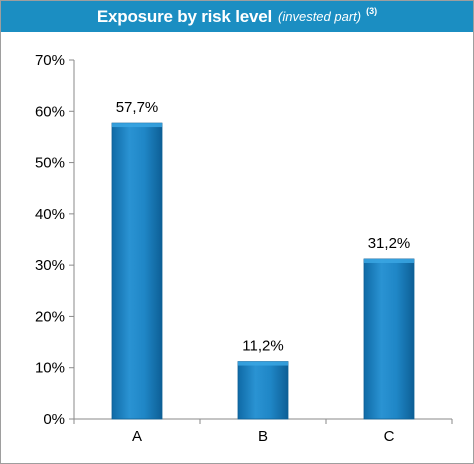  I want to click on x-tick-label-C: C, so click(389, 436).